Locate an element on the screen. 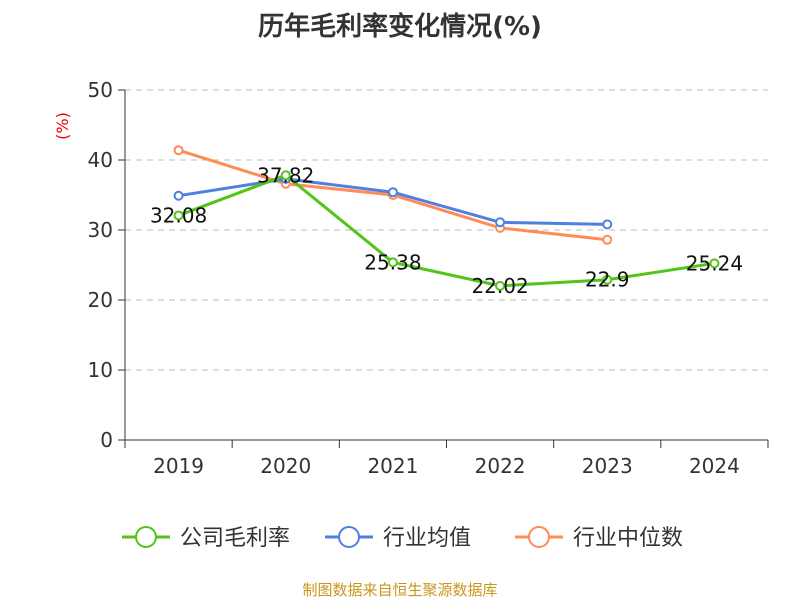 This screenshot has width=800, height=600. data-label: 25.24 is located at coordinates (714, 263).